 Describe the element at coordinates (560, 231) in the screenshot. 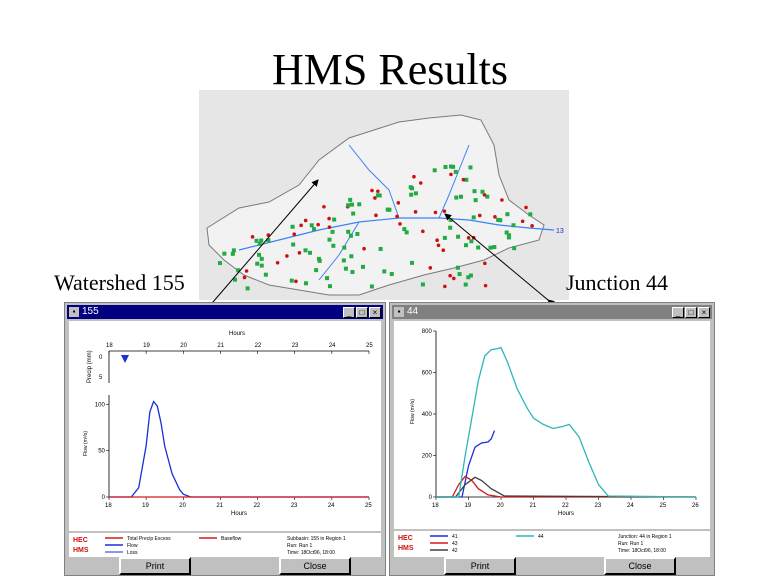

I see `junction-label-13: 13` at that location.